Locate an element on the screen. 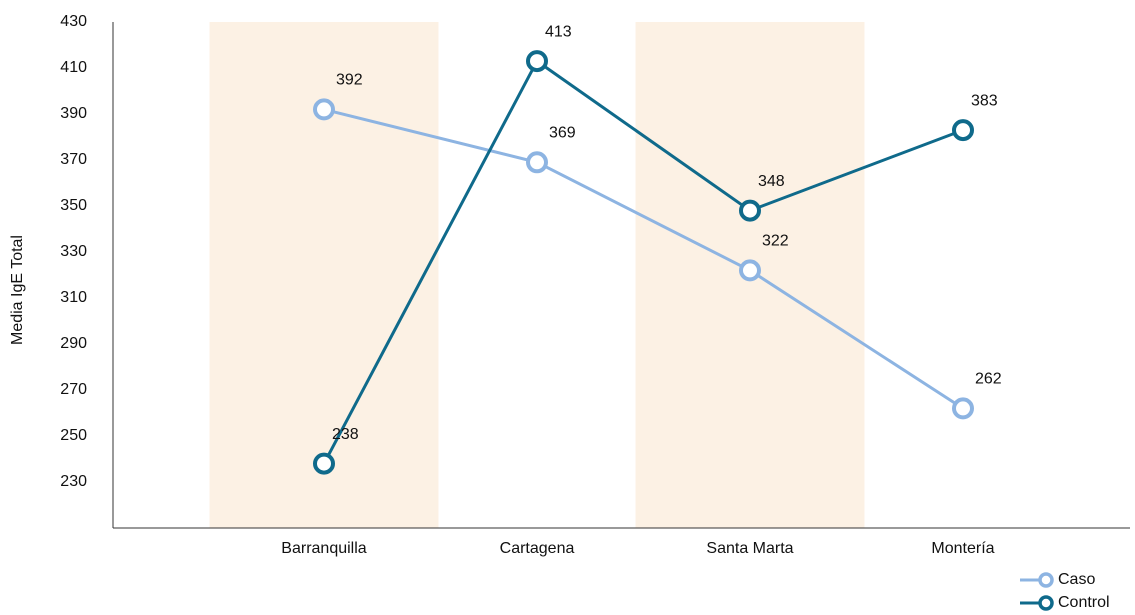 The height and width of the screenshot is (615, 1135). data-label: 262 is located at coordinates (988, 379).